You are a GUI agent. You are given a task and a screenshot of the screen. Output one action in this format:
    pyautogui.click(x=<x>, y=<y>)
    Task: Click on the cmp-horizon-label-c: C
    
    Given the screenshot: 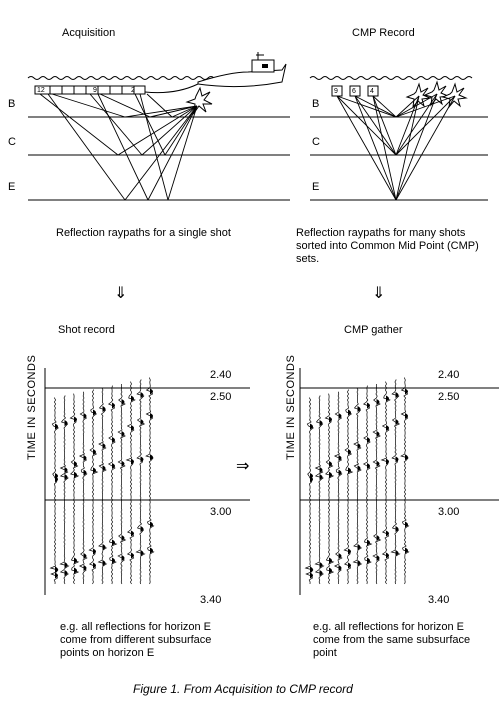 What is the action you would take?
    pyautogui.click(x=316, y=142)
    